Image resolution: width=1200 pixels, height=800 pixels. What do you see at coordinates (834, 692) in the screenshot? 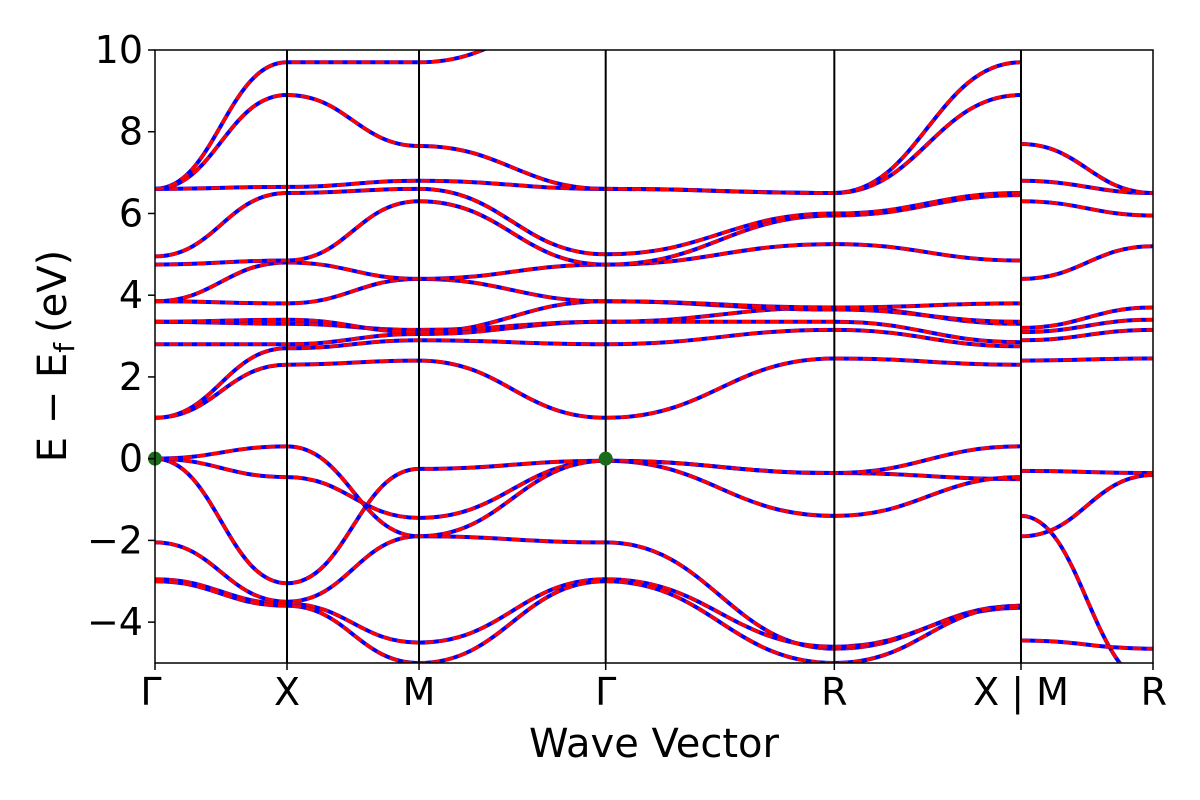
I see `x-tick-label-4: R` at bounding box center [834, 692].